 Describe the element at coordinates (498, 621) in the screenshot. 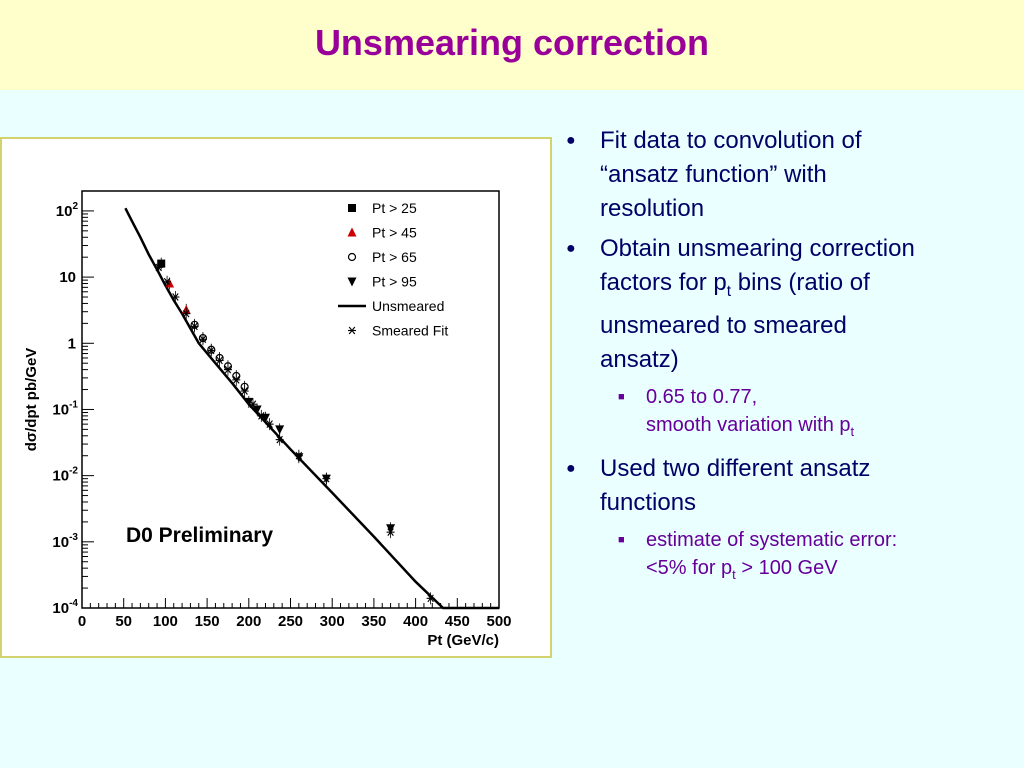

I see `x-tick-label: 500` at that location.